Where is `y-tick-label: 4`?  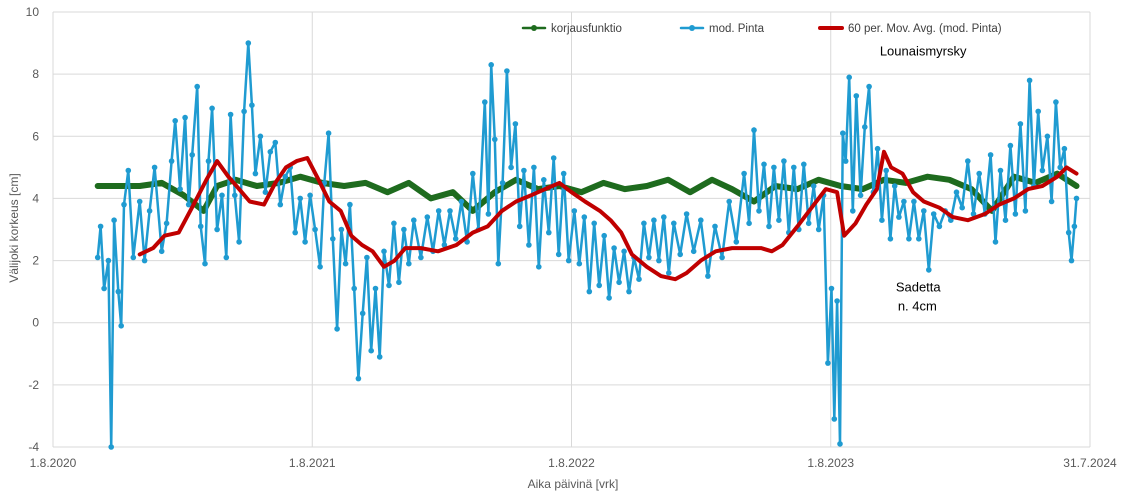
y-tick-label: 4 is located at coordinates (35, 198).